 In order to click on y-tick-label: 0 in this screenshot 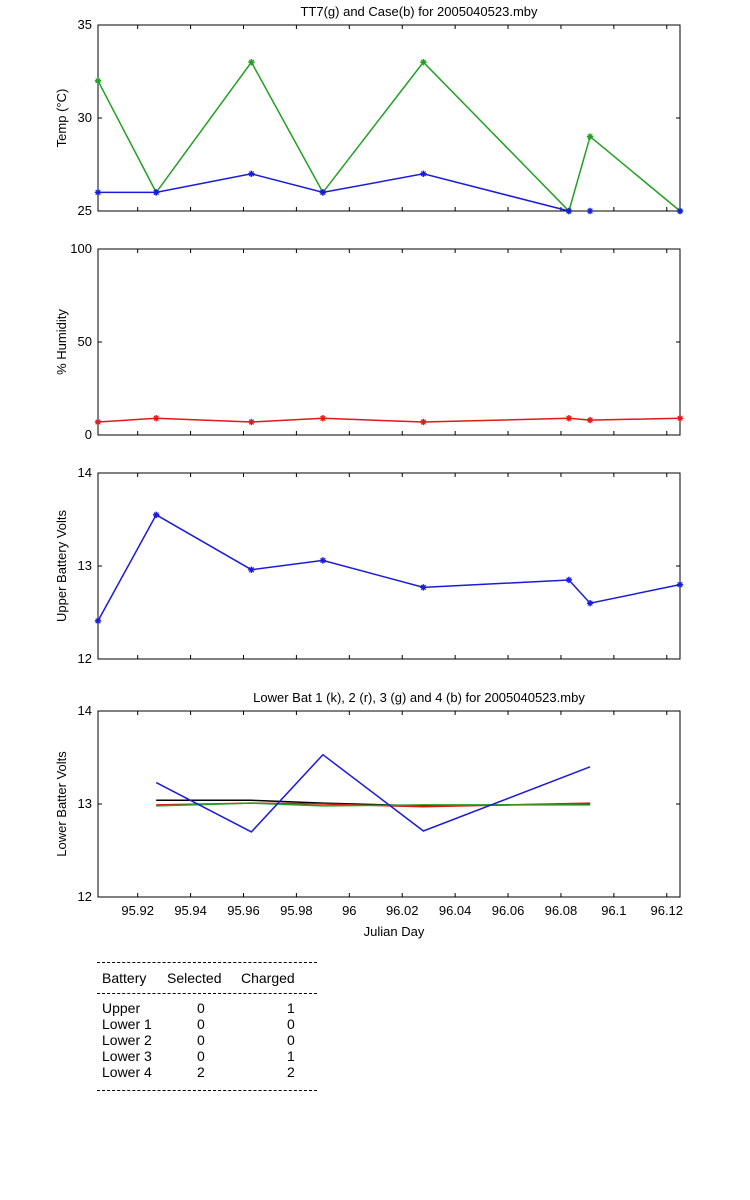, I will do `click(88, 434)`.